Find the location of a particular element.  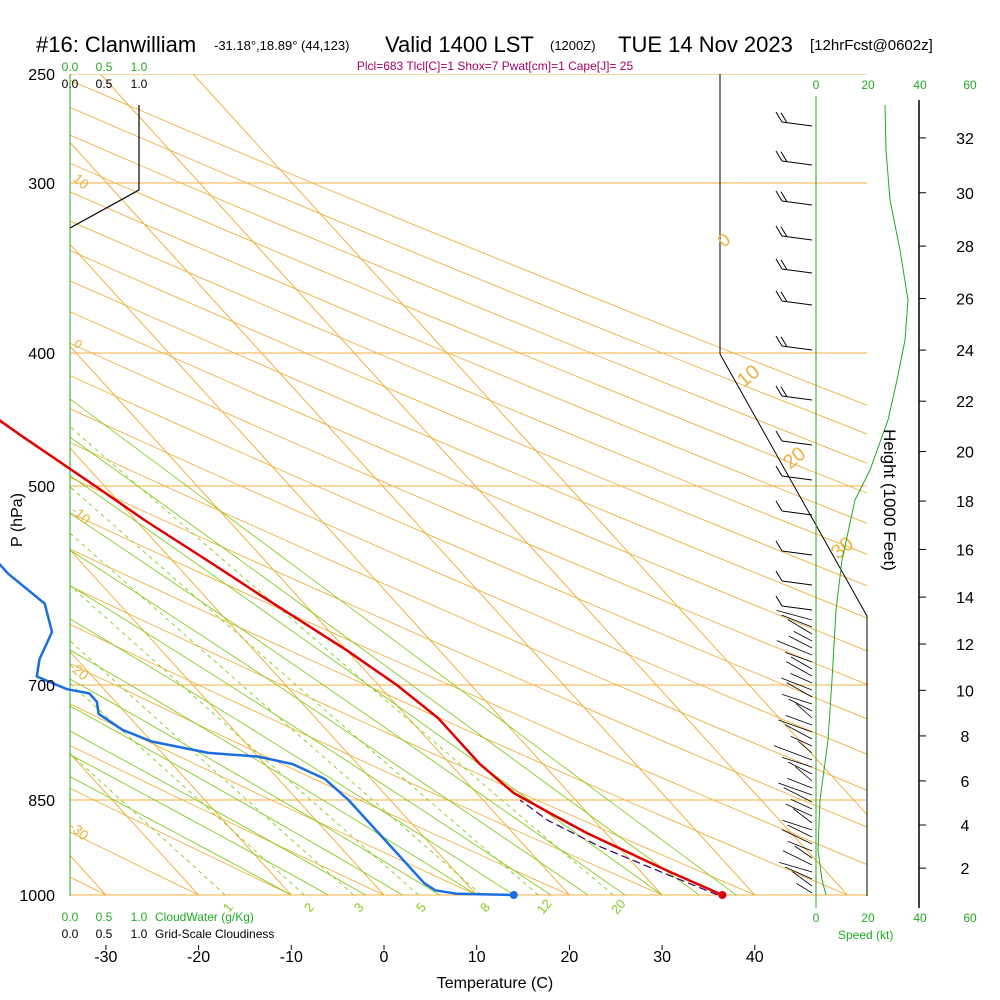

wind-barbs is located at coordinates (793, 502).